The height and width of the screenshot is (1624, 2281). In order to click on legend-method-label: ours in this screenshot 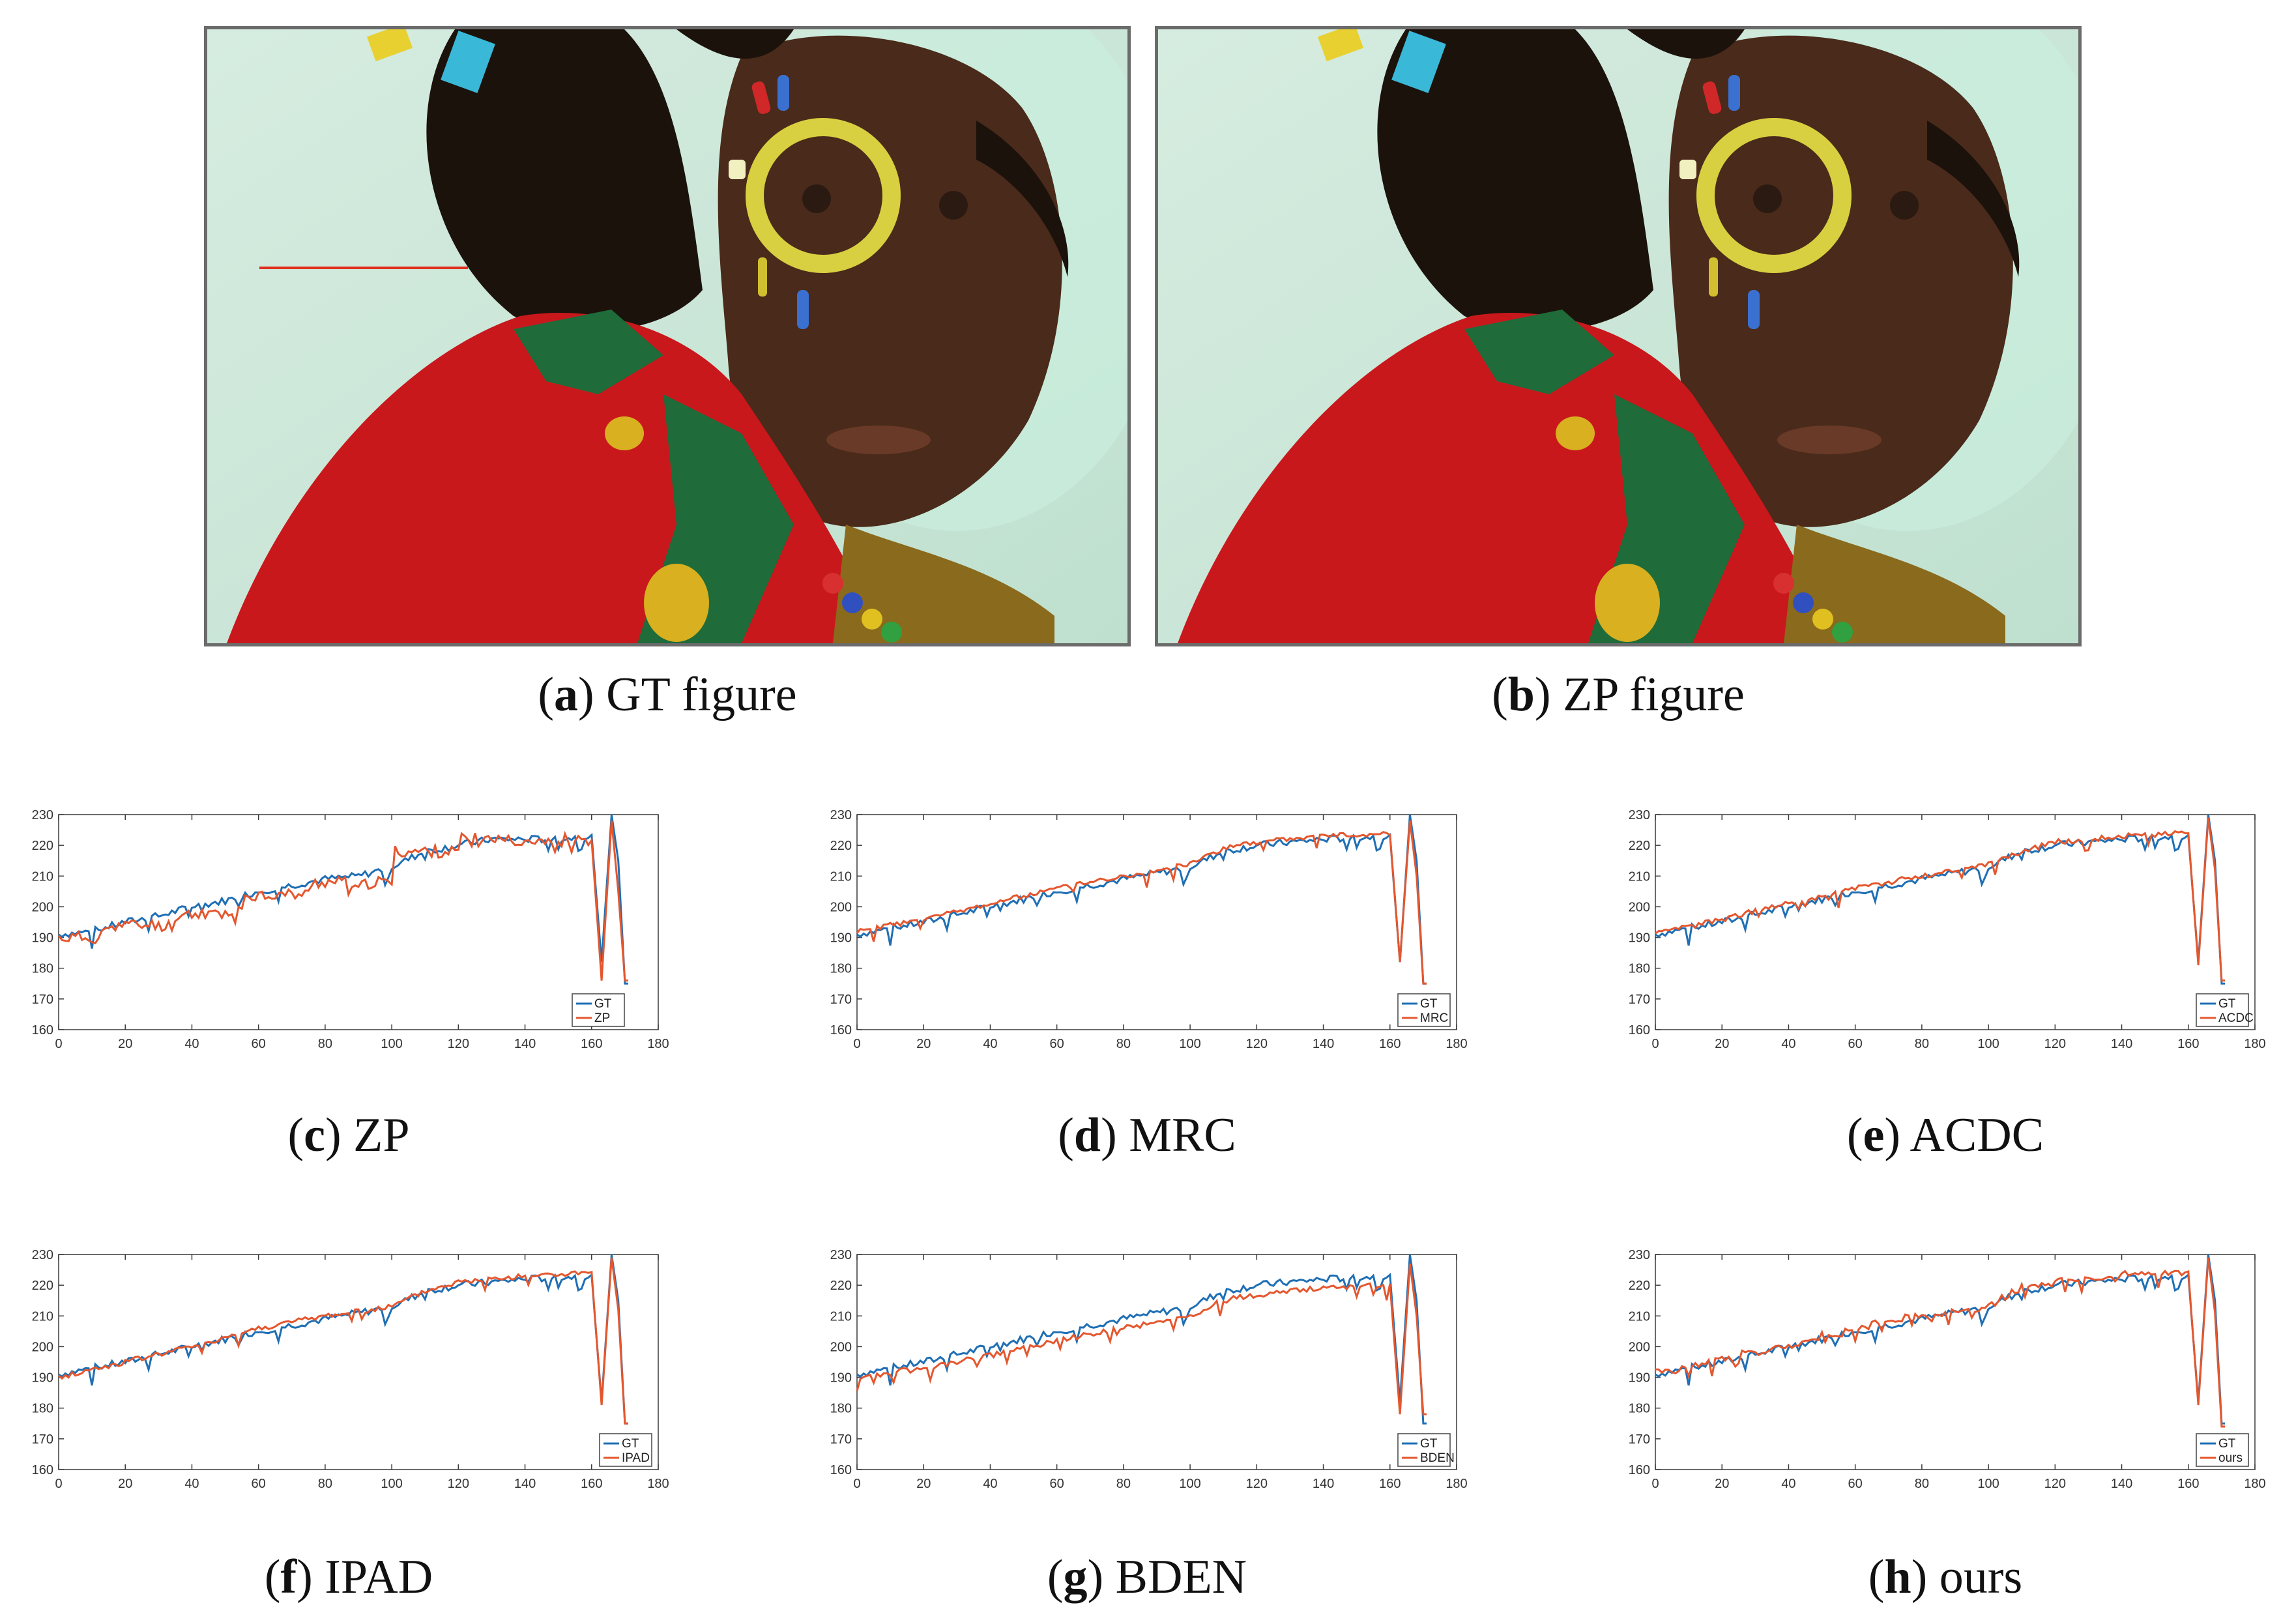, I will do `click(2230, 1458)`.